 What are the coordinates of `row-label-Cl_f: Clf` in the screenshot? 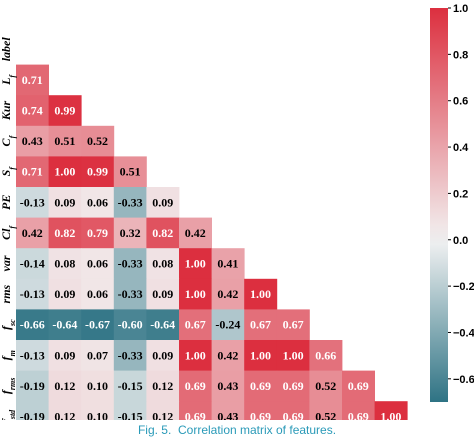 It's located at (8, 232).